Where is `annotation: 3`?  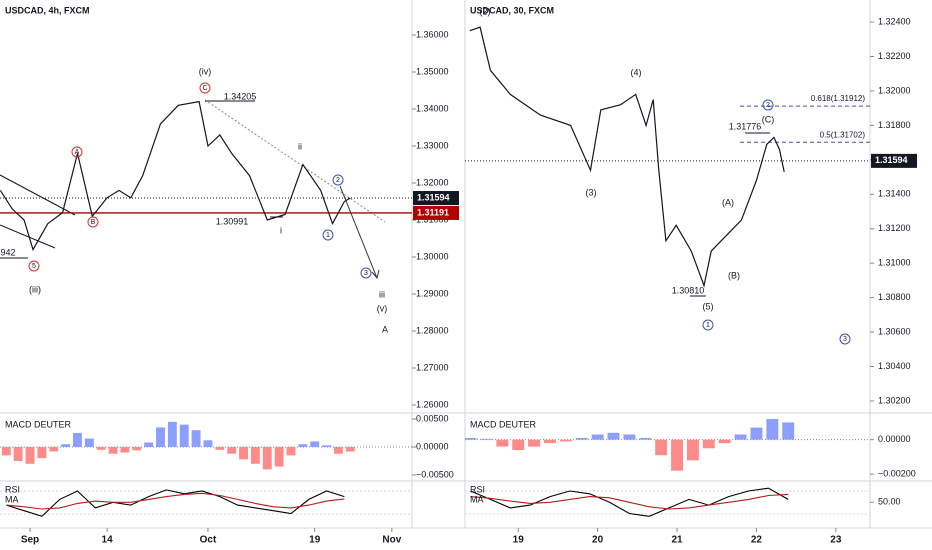
annotation: 3 is located at coordinates (366, 273).